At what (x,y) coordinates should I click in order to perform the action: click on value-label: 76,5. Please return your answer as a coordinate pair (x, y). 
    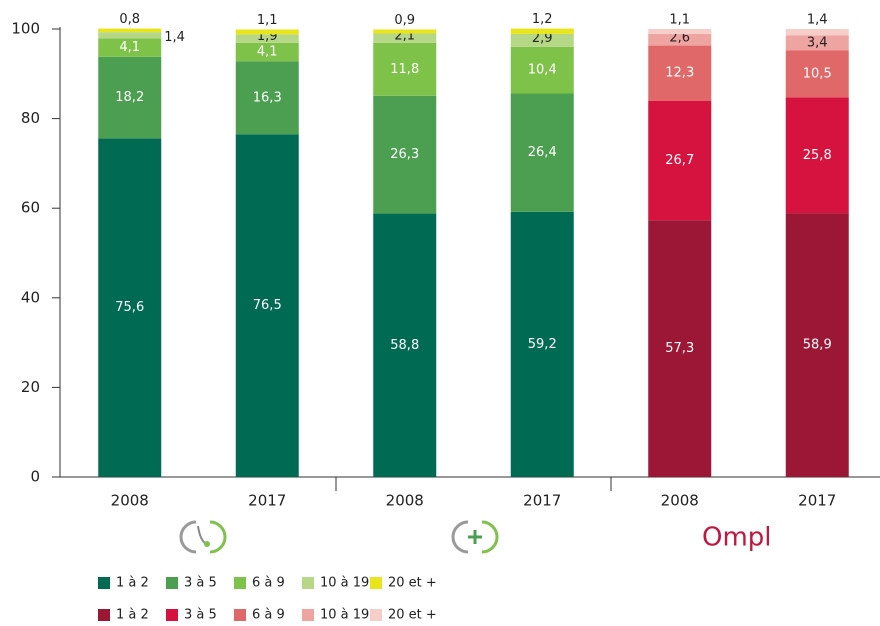
    Looking at the image, I should click on (267, 305).